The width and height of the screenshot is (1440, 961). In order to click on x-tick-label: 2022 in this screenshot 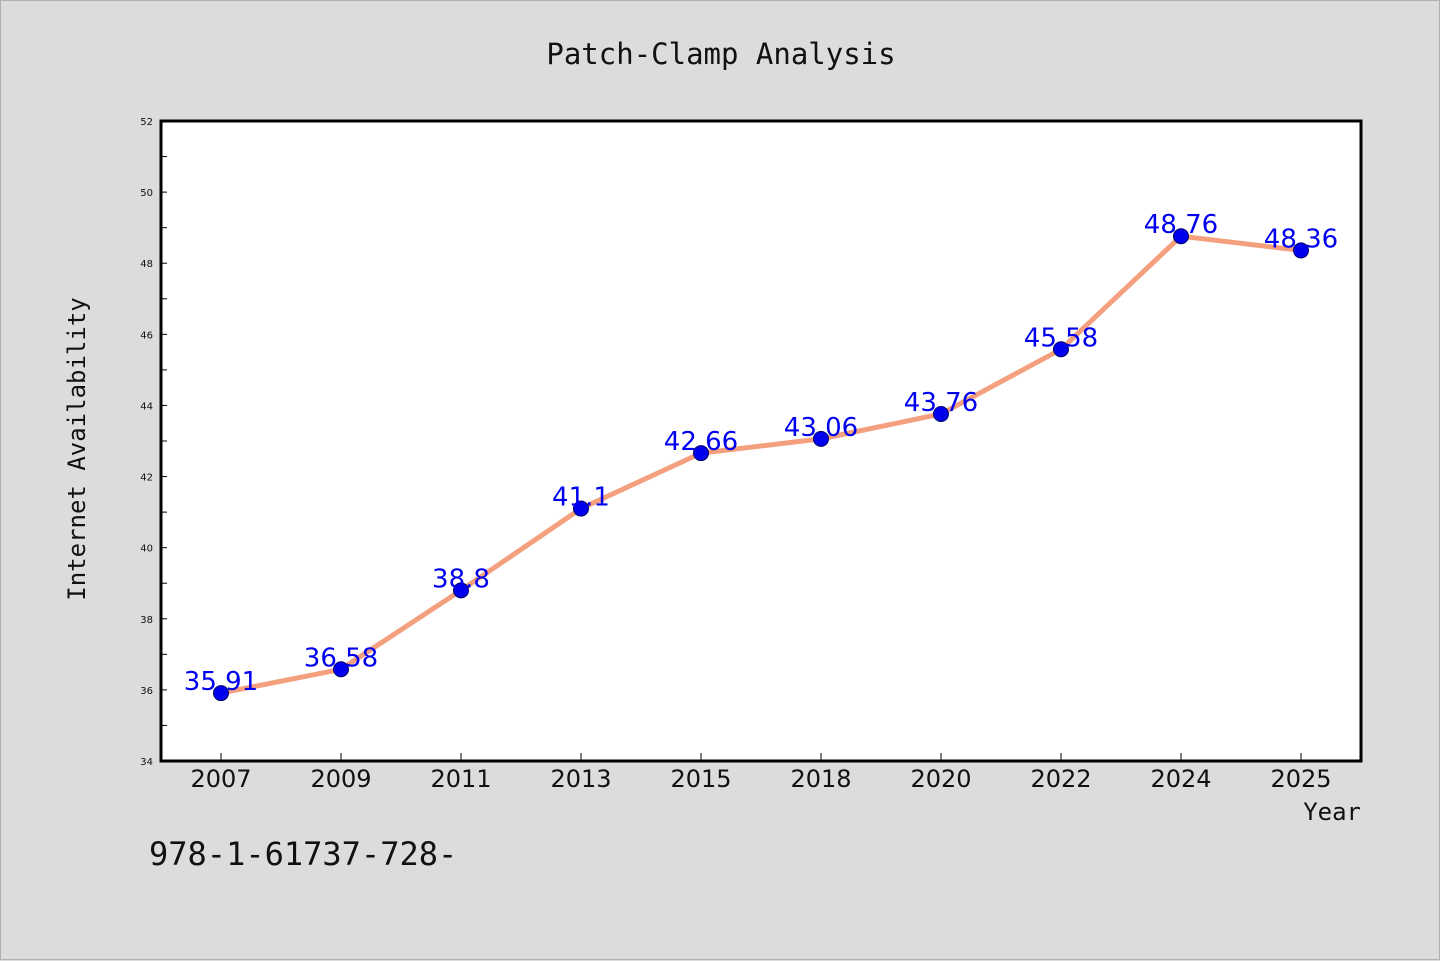, I will do `click(1060, 779)`.